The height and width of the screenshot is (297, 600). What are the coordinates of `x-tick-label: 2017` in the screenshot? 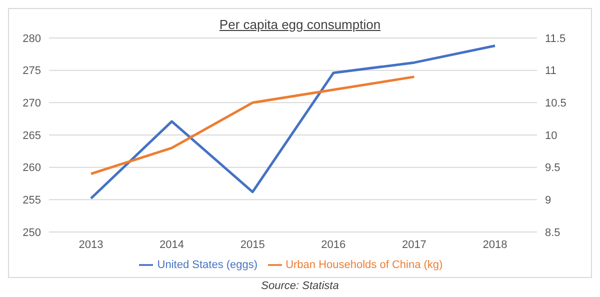 It's located at (414, 244).